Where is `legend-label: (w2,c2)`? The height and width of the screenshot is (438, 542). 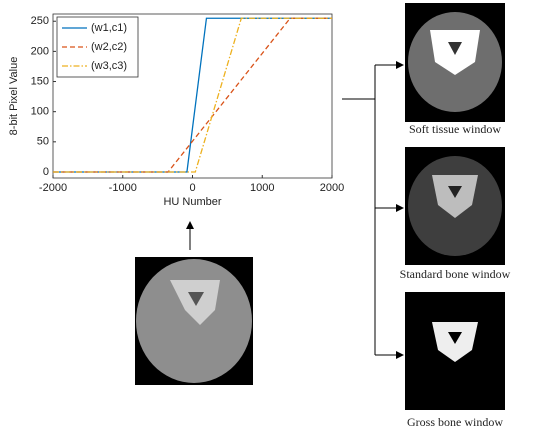 legend-label: (w2,c2) is located at coordinates (109, 47).